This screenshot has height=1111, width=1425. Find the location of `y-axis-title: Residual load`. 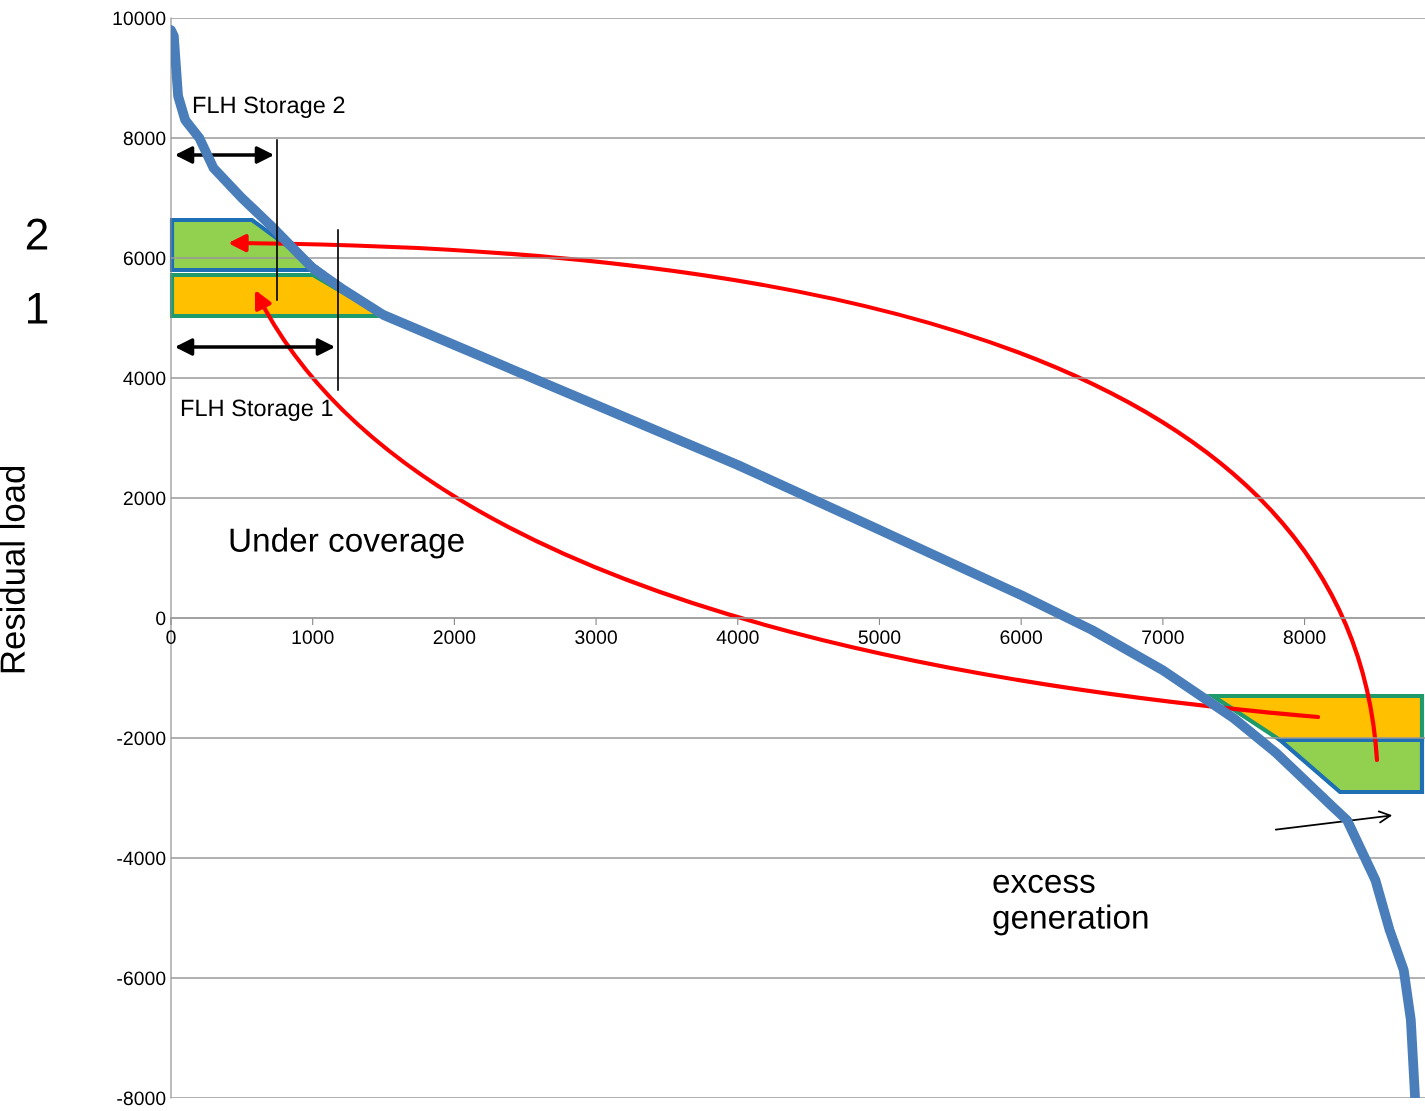

y-axis-title: Residual load is located at coordinates (12, 569).